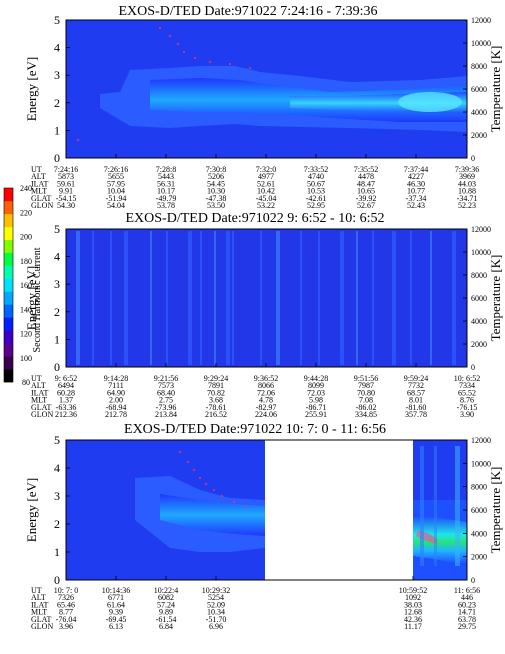 Image resolution: width=505 pixels, height=654 pixels. Describe the element at coordinates (26, 358) in the screenshot. I see `colorbar-tick-label: 100` at that location.